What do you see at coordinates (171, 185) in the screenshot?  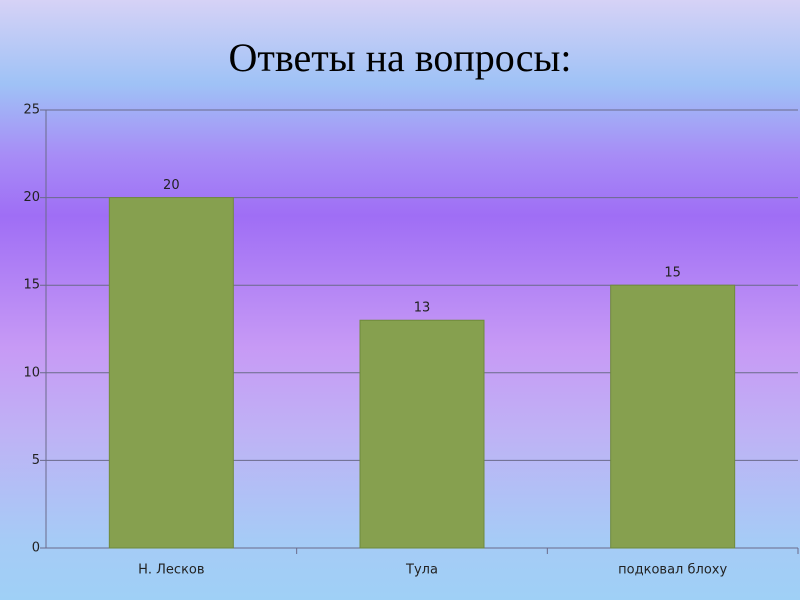 I see `data-label: 20` at bounding box center [171, 185].